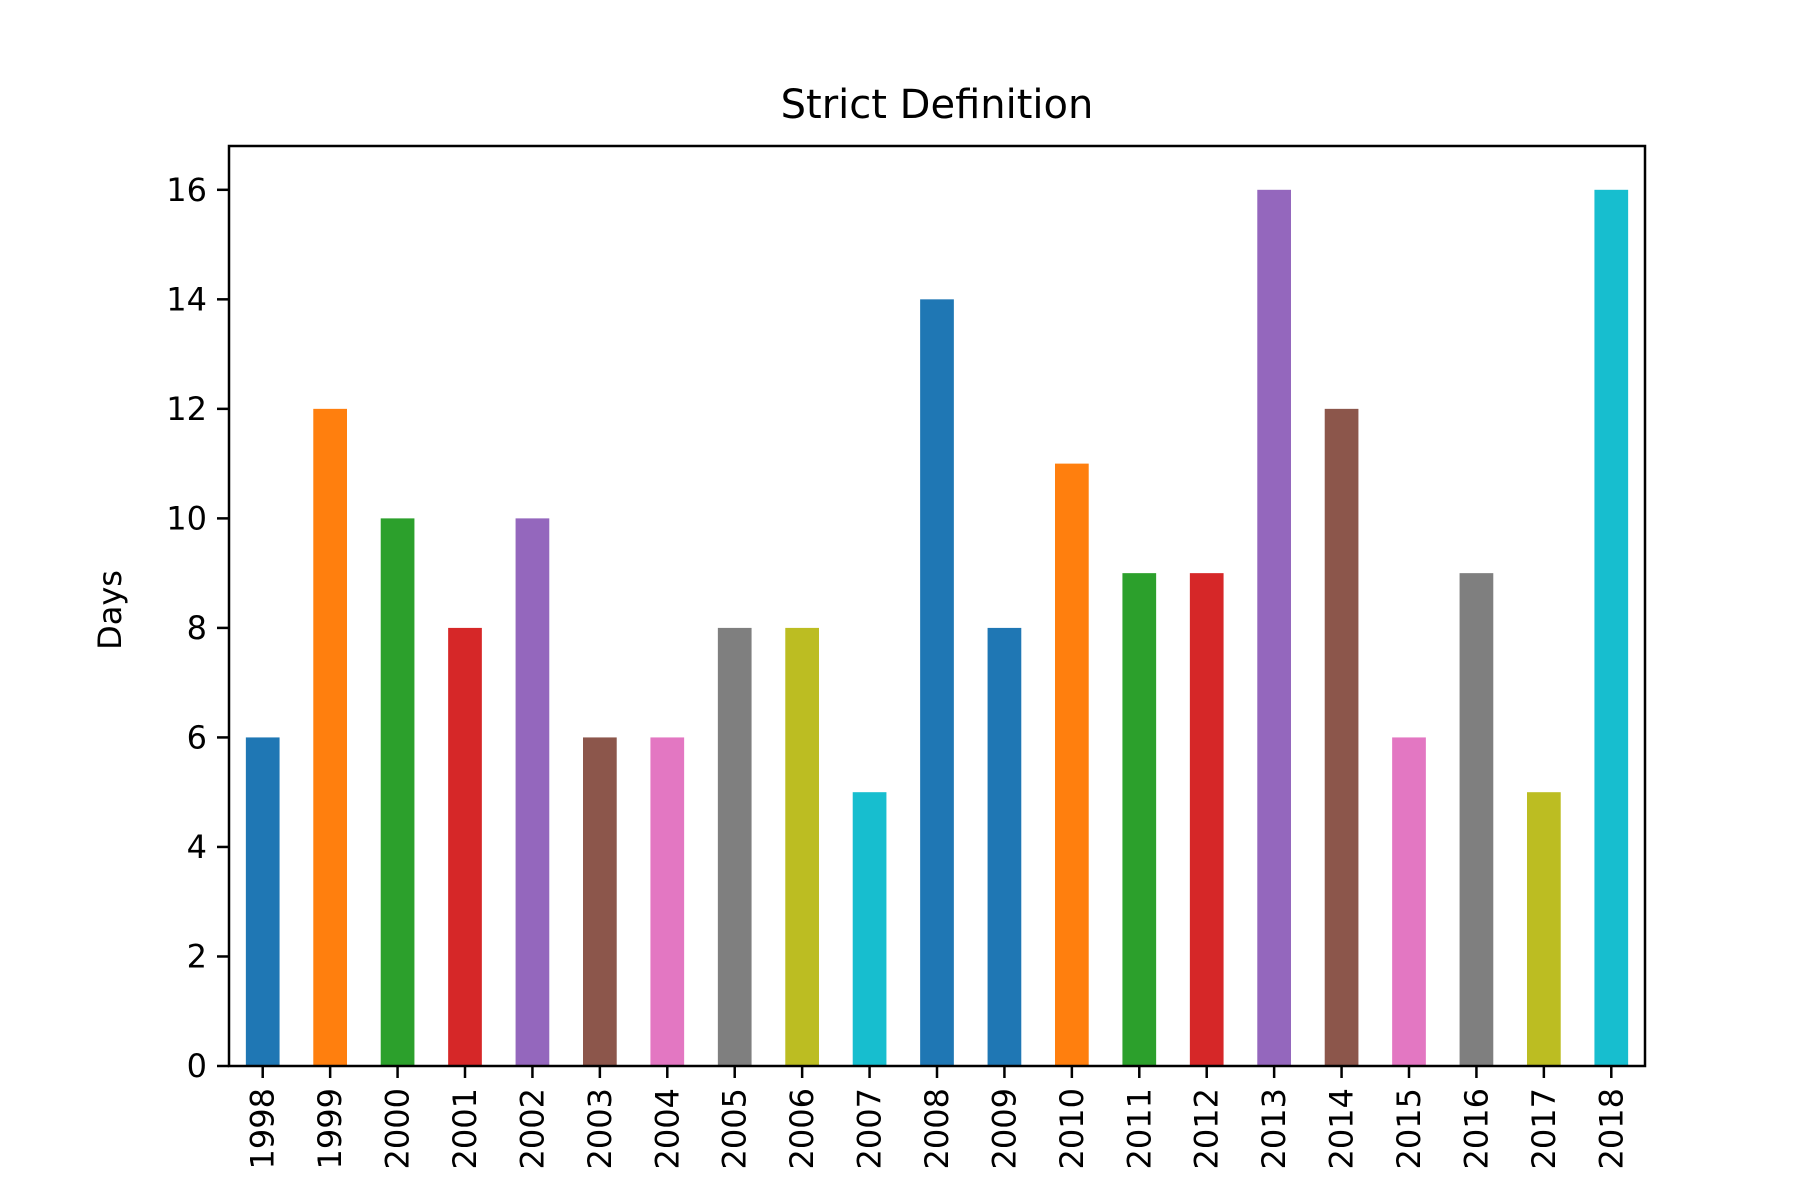  Describe the element at coordinates (1274, 628) in the screenshot. I see `bar-2013` at that location.